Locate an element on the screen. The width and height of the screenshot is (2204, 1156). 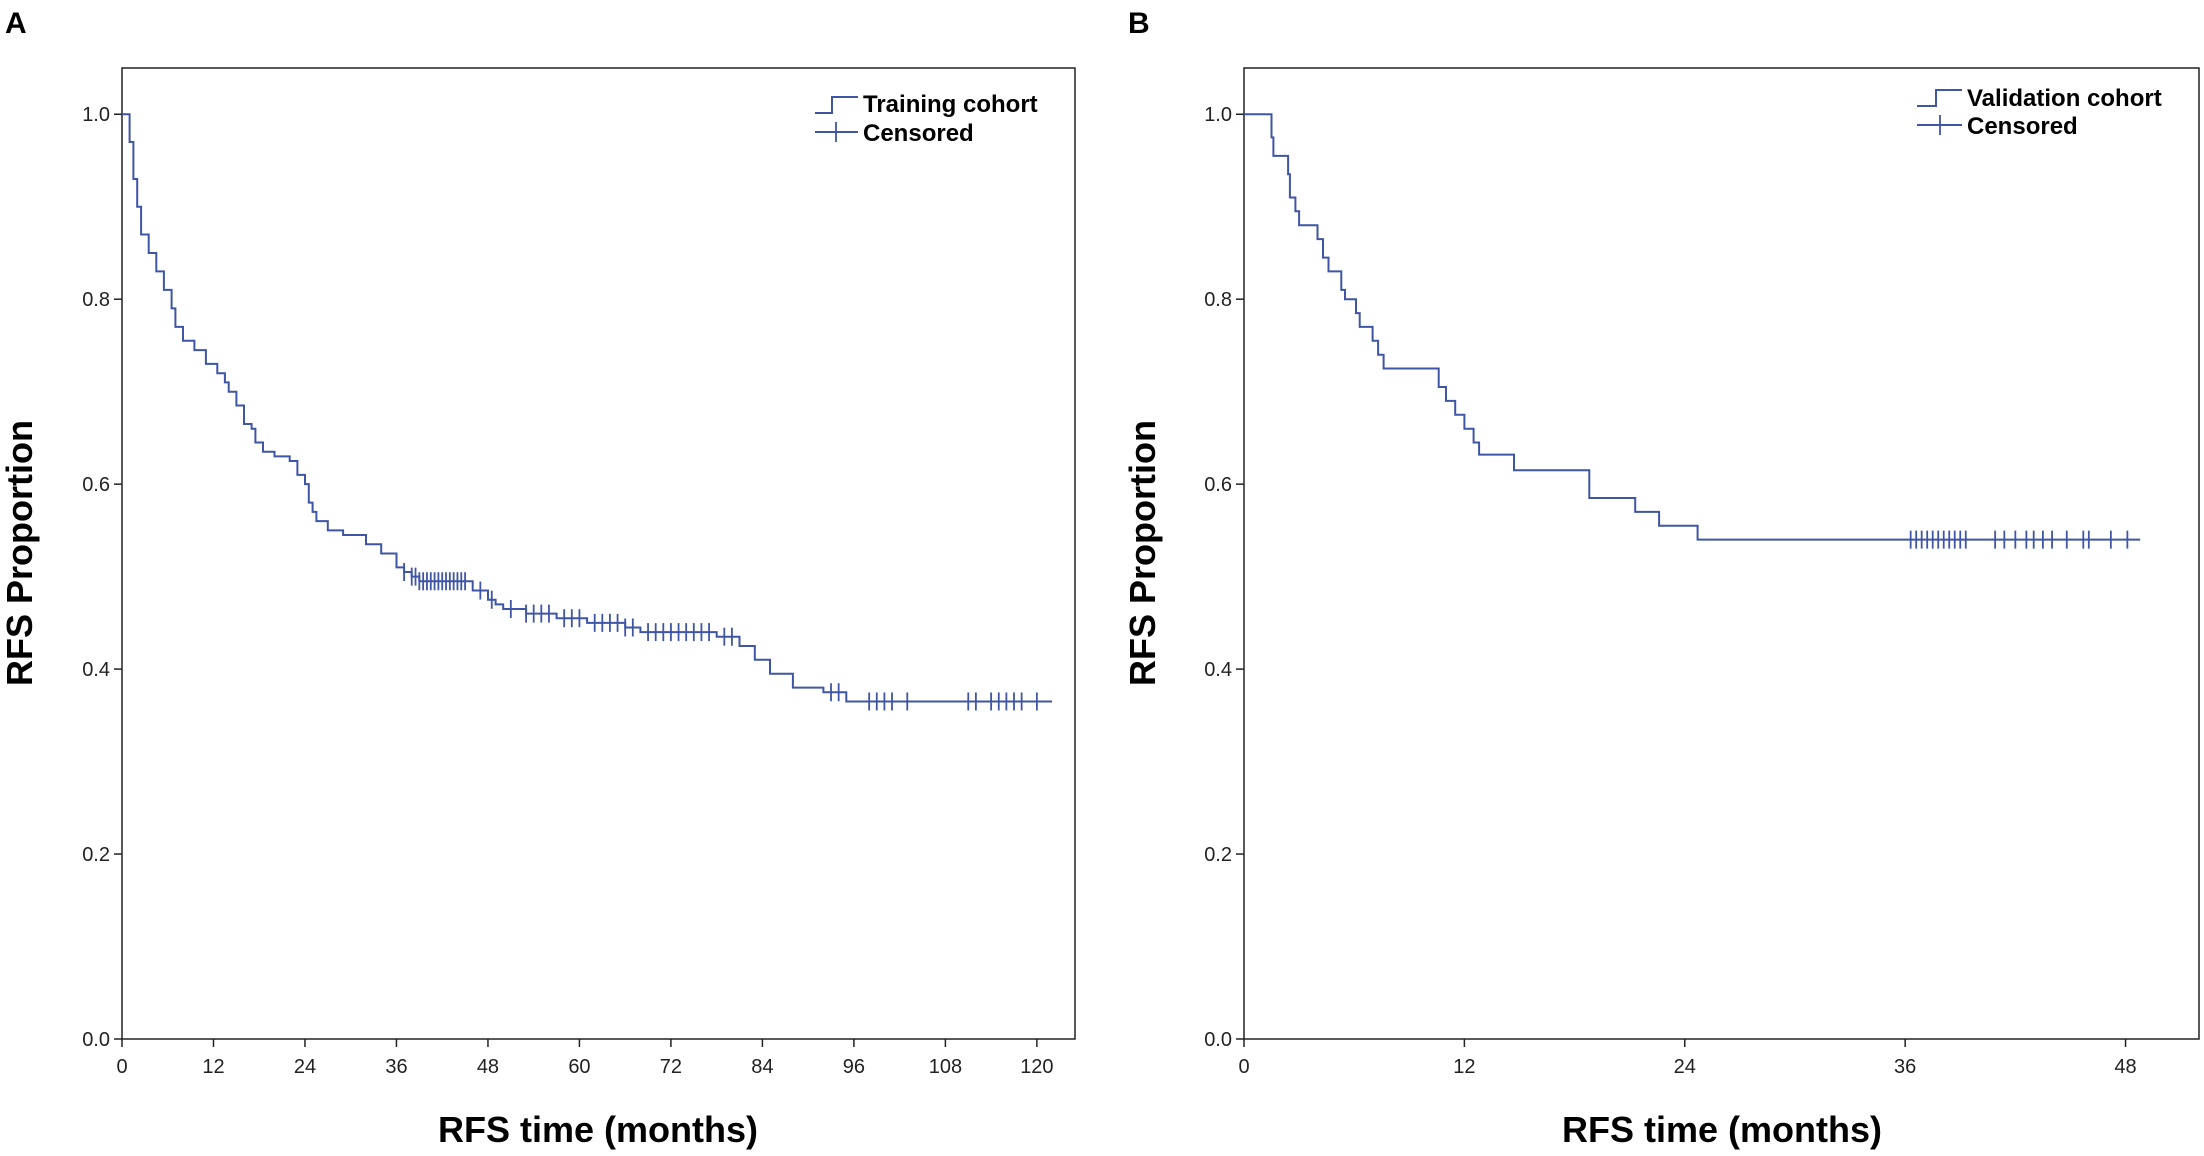
panel-a-x-tick-label: 60 is located at coordinates (579, 1067).